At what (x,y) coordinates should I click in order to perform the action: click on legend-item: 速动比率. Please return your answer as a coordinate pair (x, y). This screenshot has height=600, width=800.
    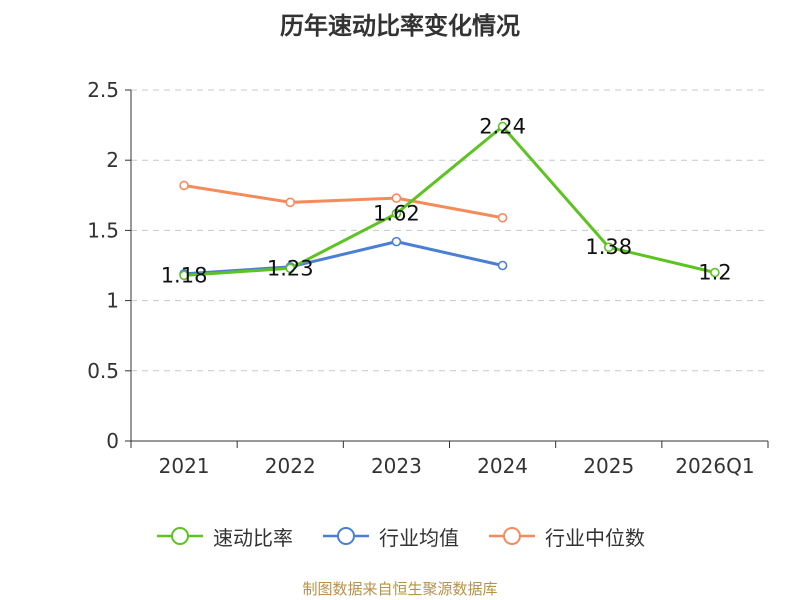
    Looking at the image, I should click on (224, 536).